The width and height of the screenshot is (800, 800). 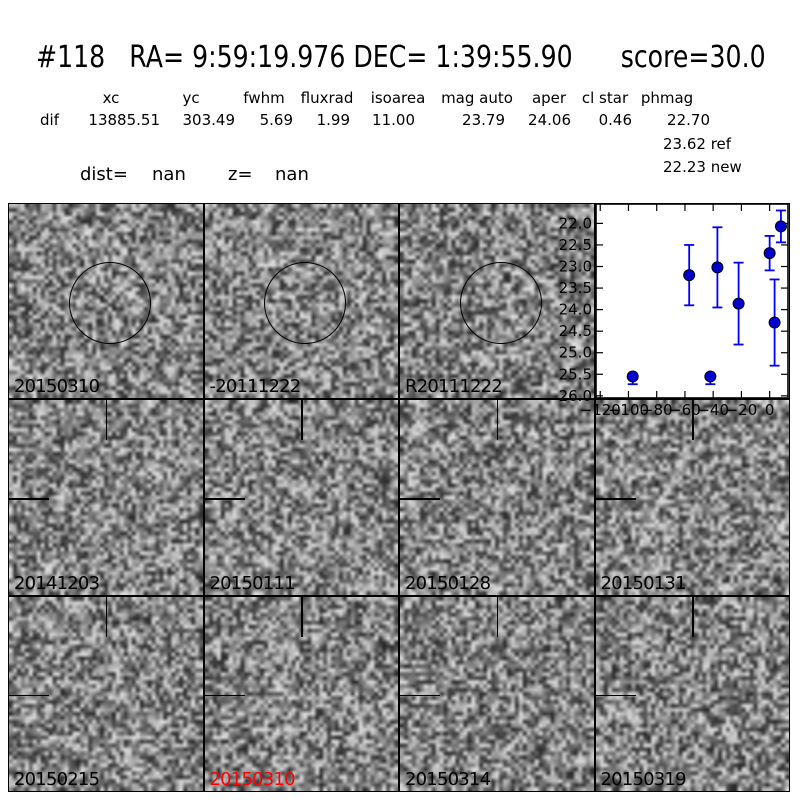 What do you see at coordinates (106, 497) in the screenshot?
I see `cutout-panel: 20141203` at bounding box center [106, 497].